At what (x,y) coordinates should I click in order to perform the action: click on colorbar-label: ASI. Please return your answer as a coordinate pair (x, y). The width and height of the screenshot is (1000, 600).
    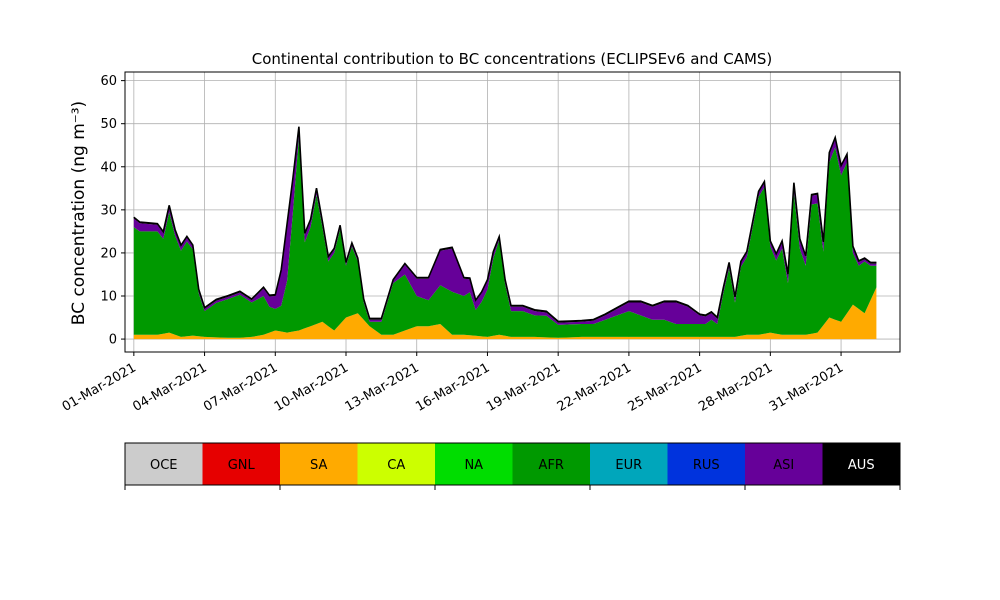
    Looking at the image, I should click on (783, 465).